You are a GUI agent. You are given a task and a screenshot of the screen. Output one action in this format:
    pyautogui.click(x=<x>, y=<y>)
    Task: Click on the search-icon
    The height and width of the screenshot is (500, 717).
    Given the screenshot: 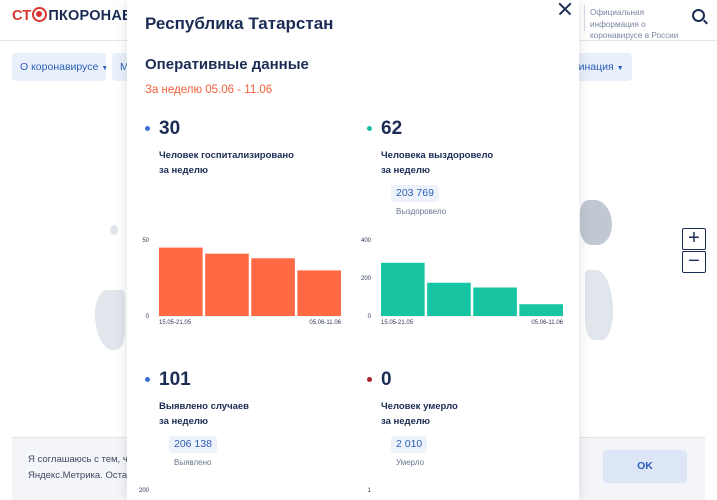 What is the action you would take?
    pyautogui.click(x=698, y=15)
    